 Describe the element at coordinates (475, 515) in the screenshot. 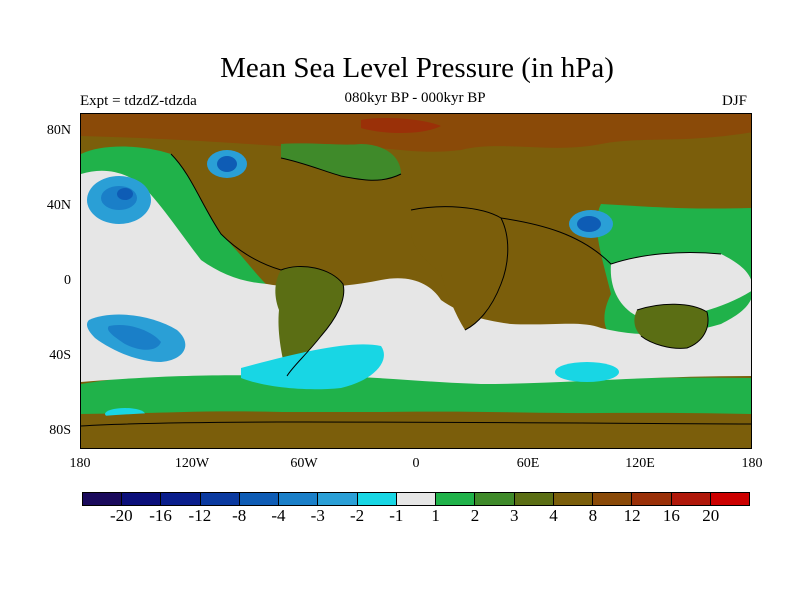

I see `colorbar-label-9: 2` at that location.